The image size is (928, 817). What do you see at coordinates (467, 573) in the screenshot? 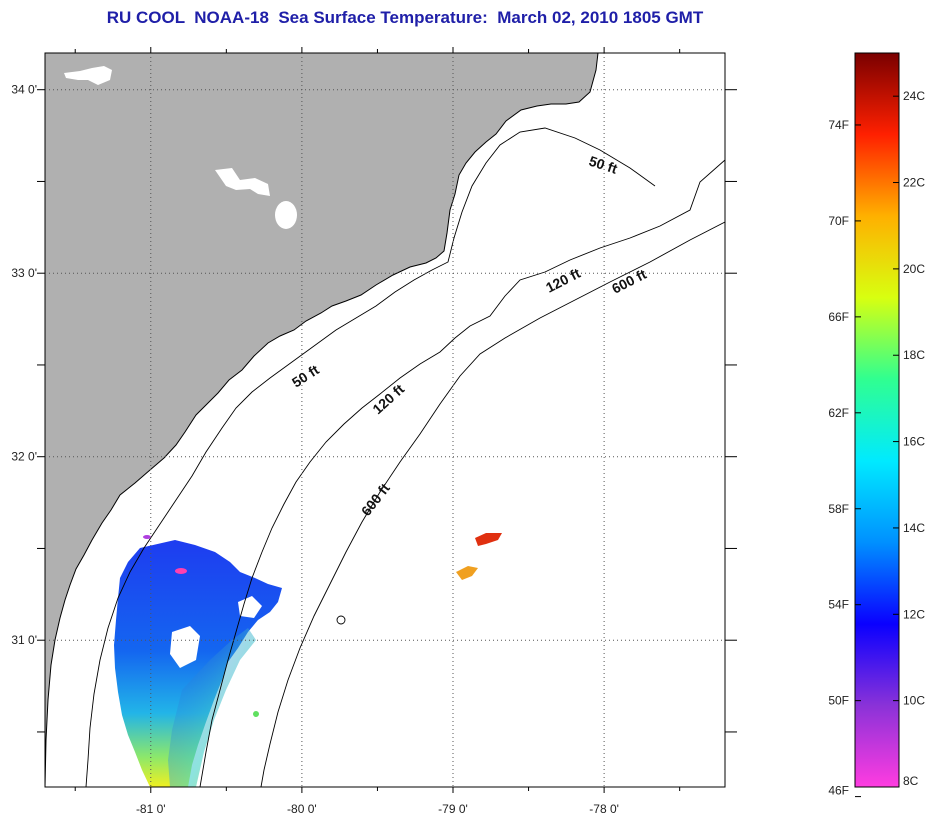
I see `sst-warm-pixels-south` at bounding box center [467, 573].